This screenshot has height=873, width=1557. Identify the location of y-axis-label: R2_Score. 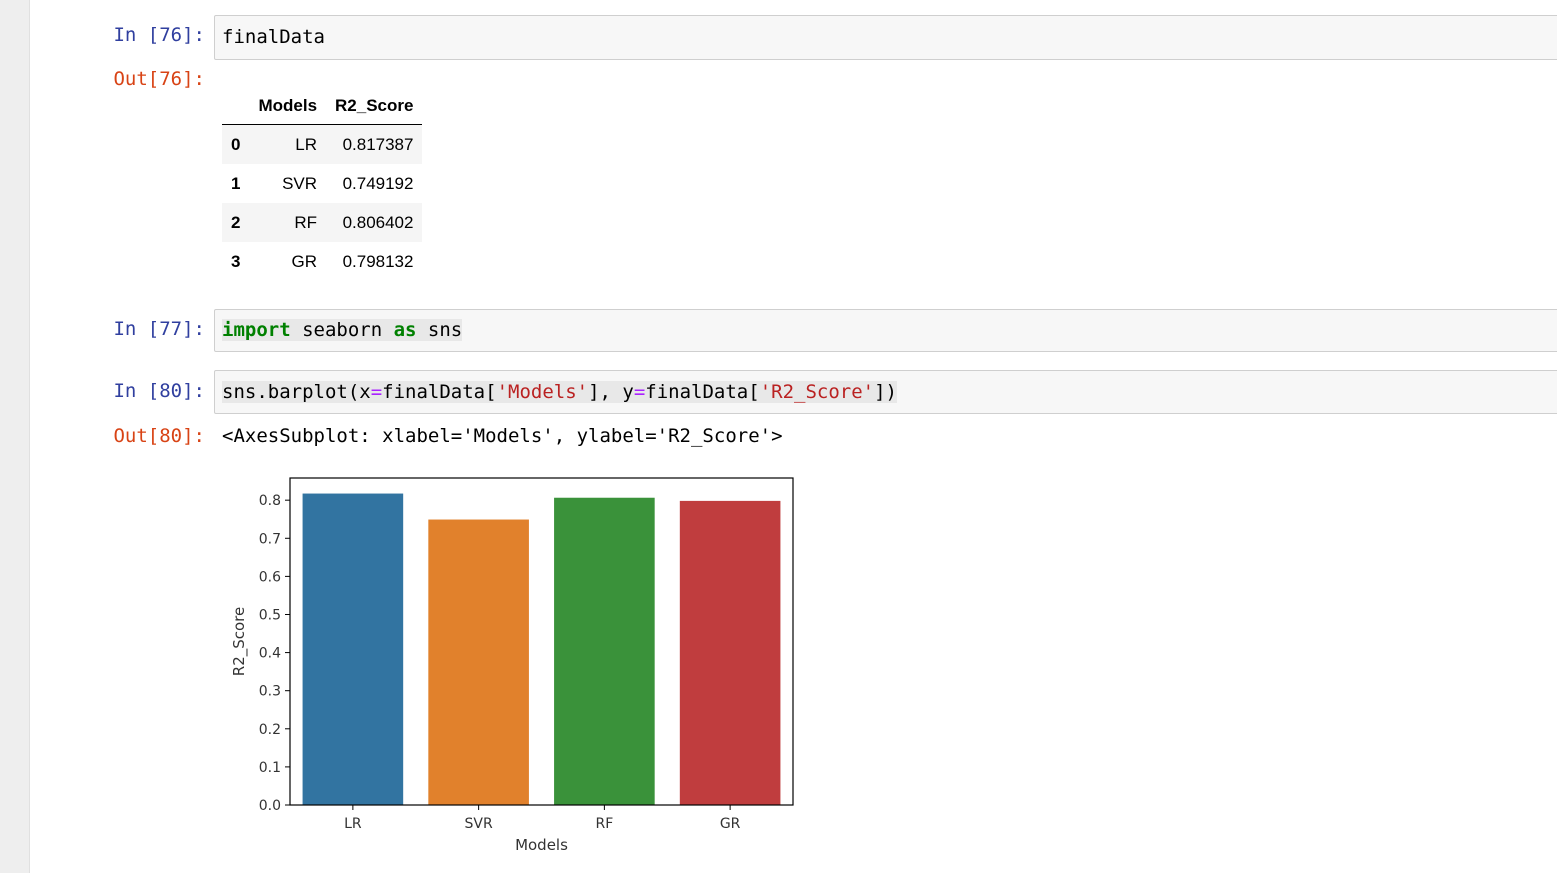
(239, 641).